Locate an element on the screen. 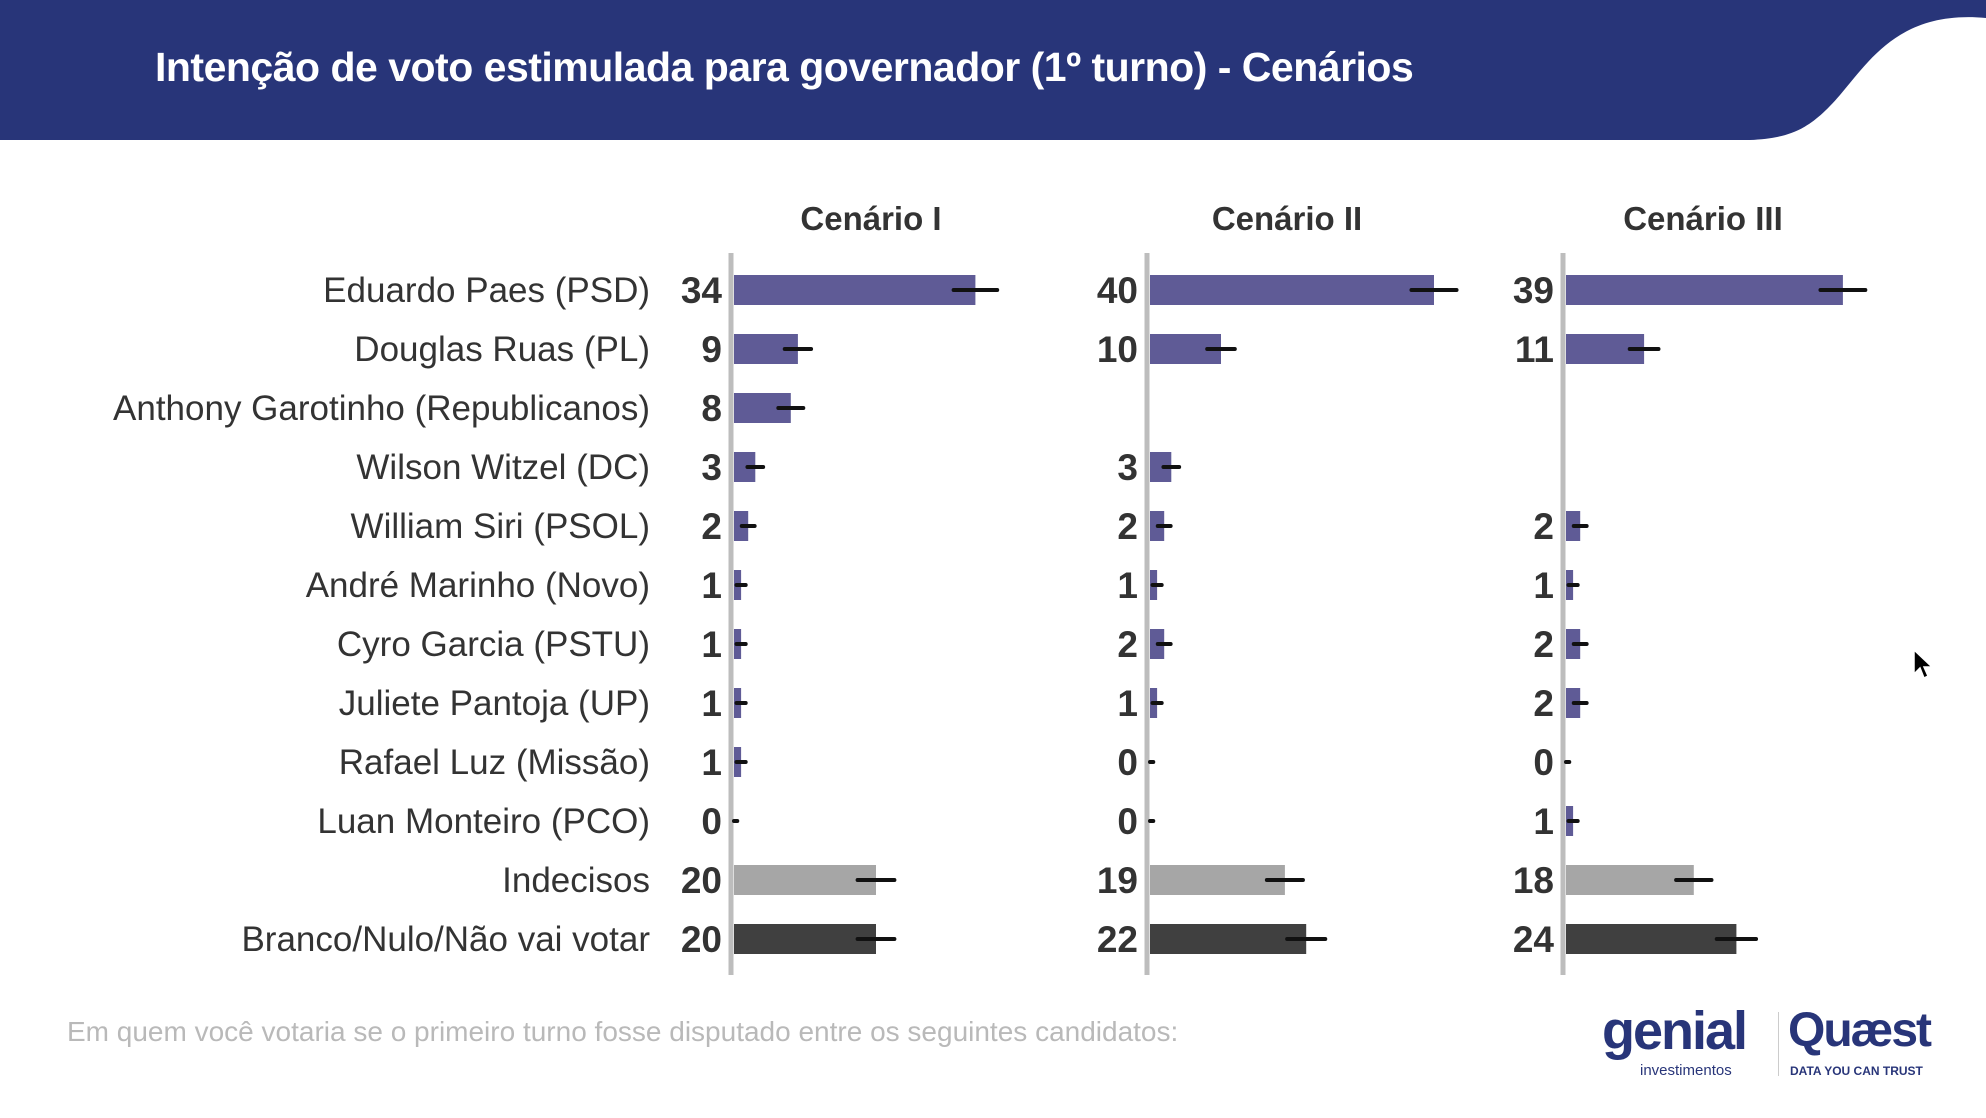 This screenshot has height=1118, width=1986. category-label: Anthony Garotinho (Republicanos) is located at coordinates (381, 408).